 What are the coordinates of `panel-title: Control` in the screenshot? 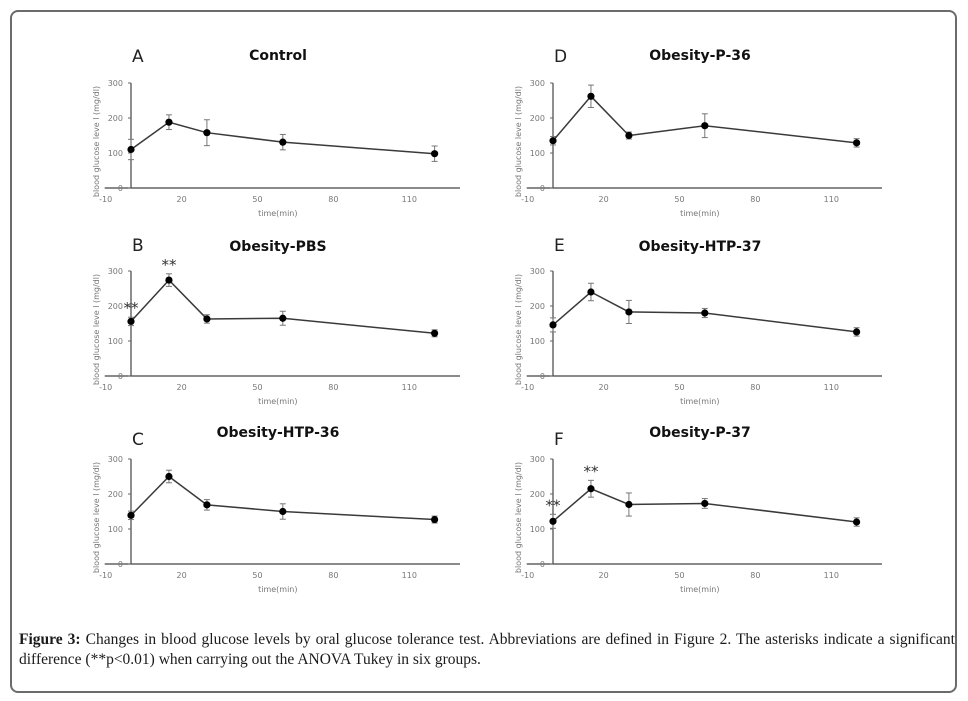 It's located at (278, 56).